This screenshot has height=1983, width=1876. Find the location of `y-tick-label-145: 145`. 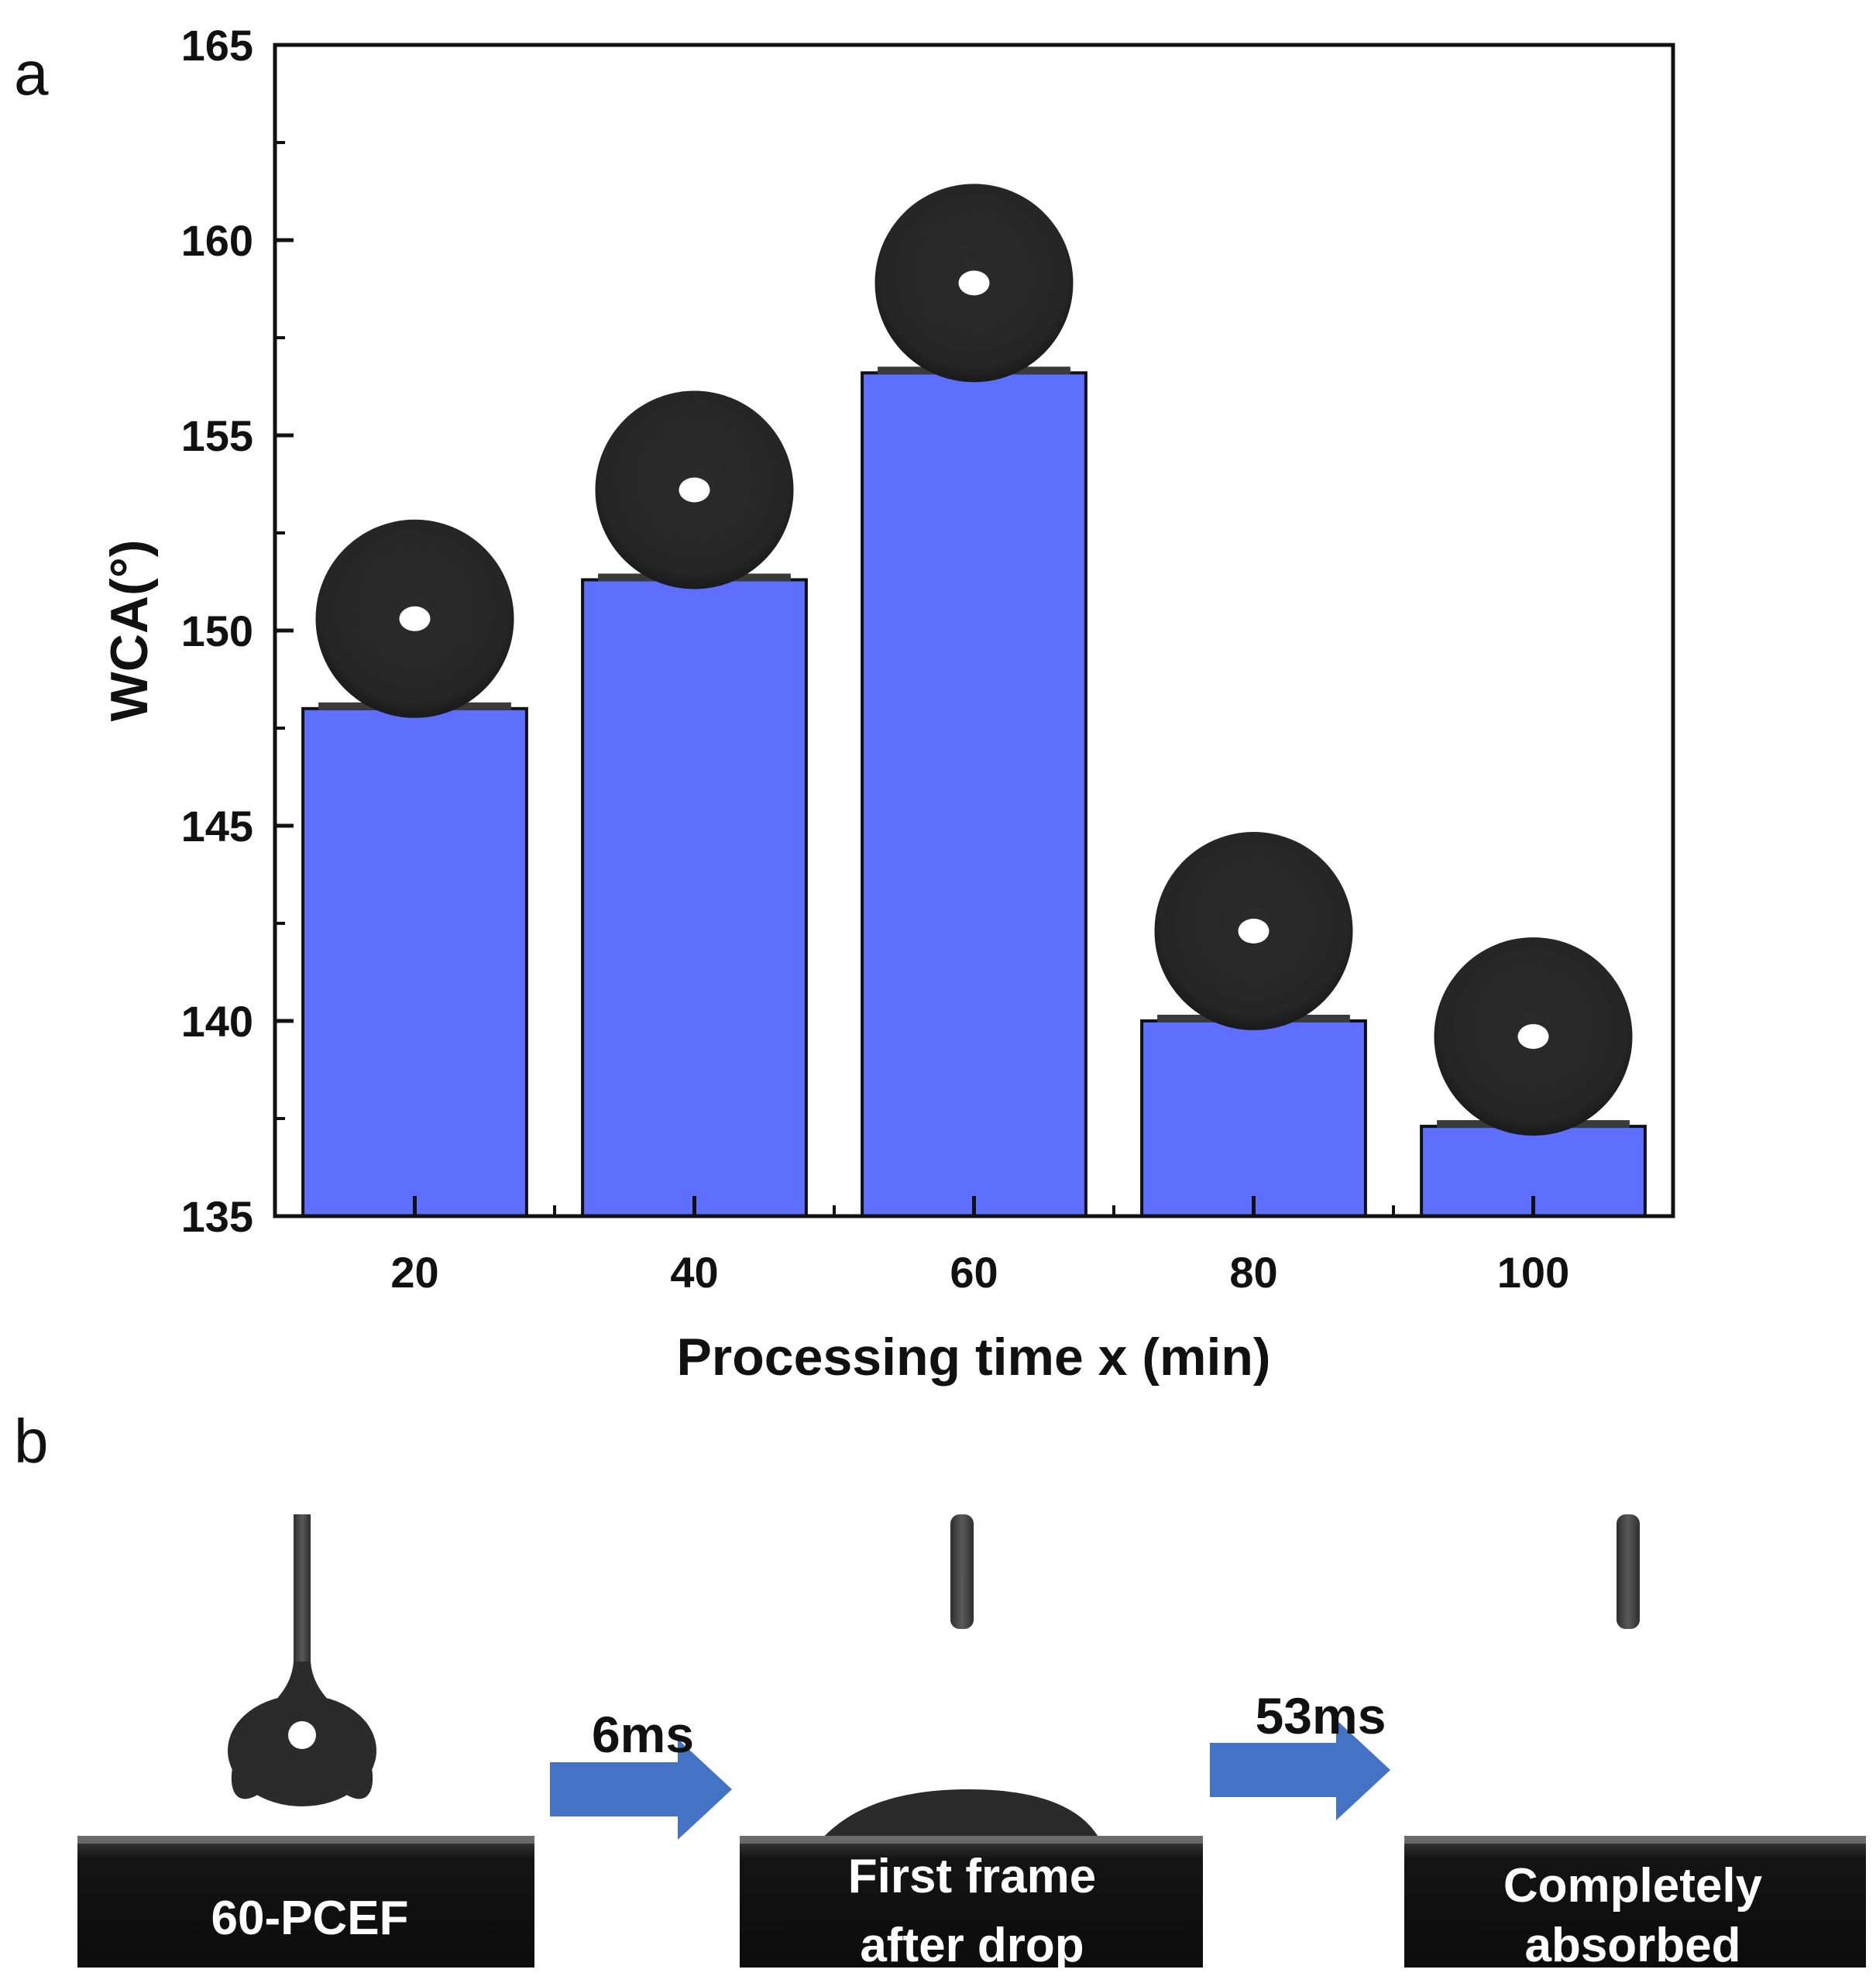

y-tick-label-145: 145 is located at coordinates (217, 826).